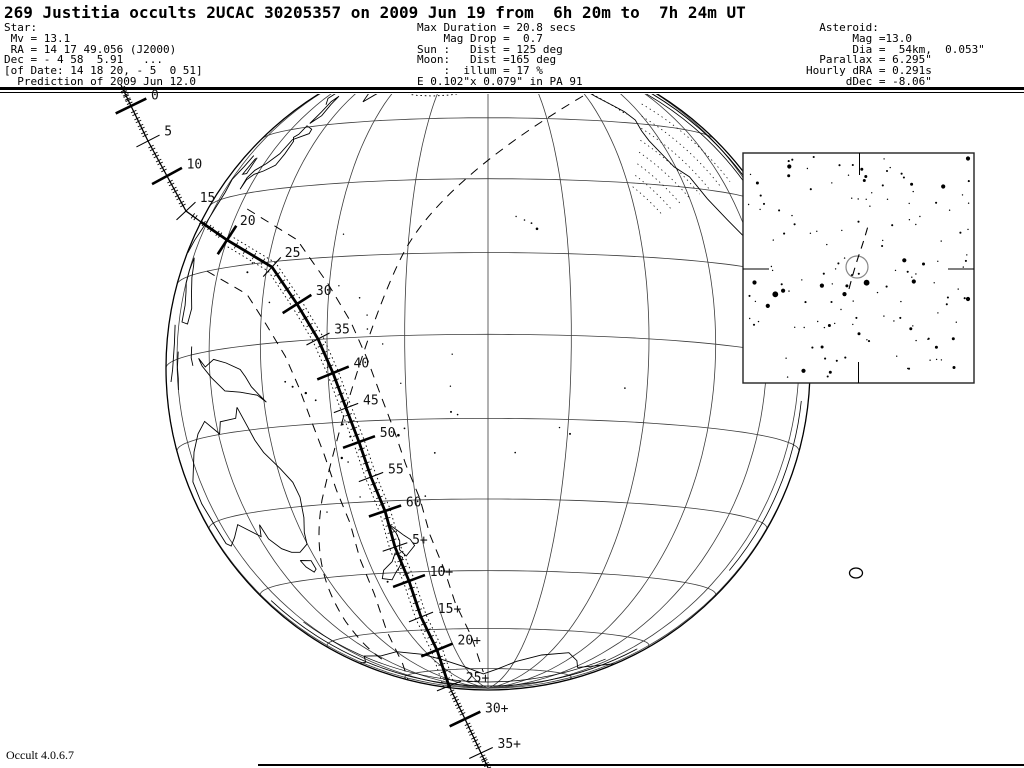 Image resolution: width=1024 pixels, height=768 pixels. I want to click on path-time-label: 0, so click(155, 95).